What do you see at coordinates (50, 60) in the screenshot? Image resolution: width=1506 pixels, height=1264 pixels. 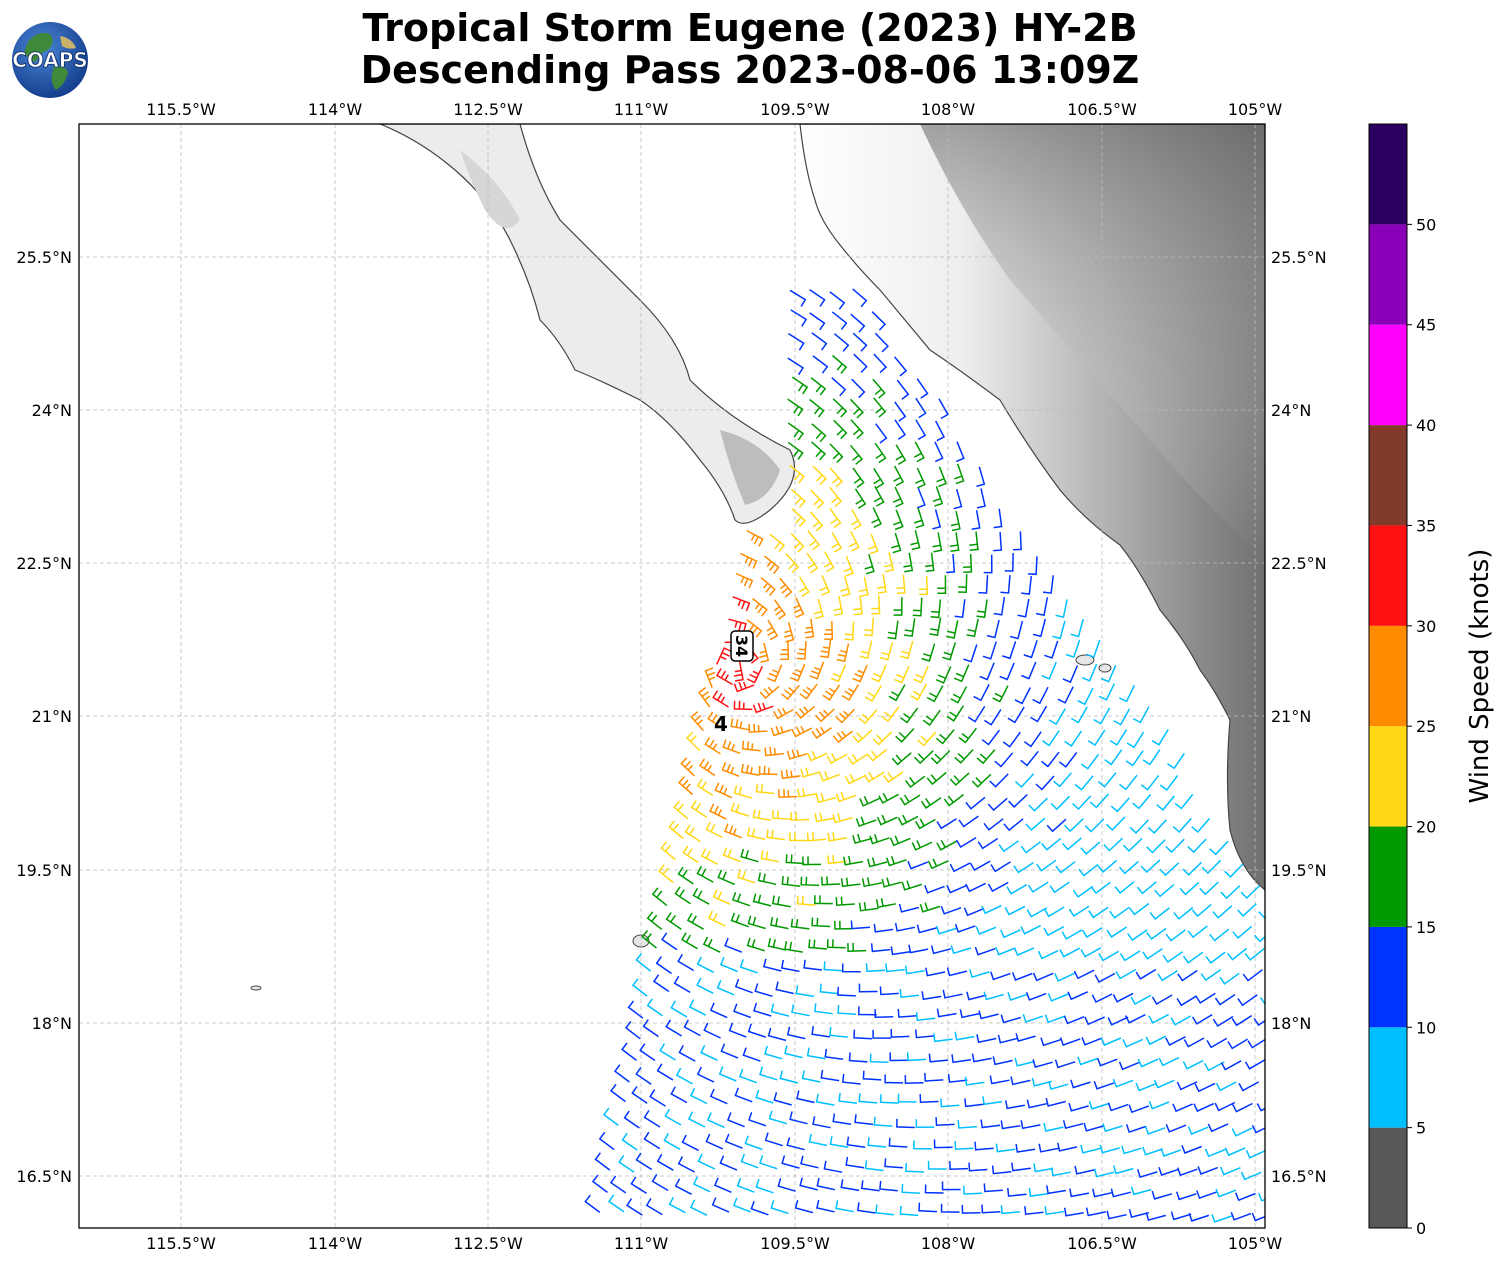 I see `logo-text: COAPS` at bounding box center [50, 60].